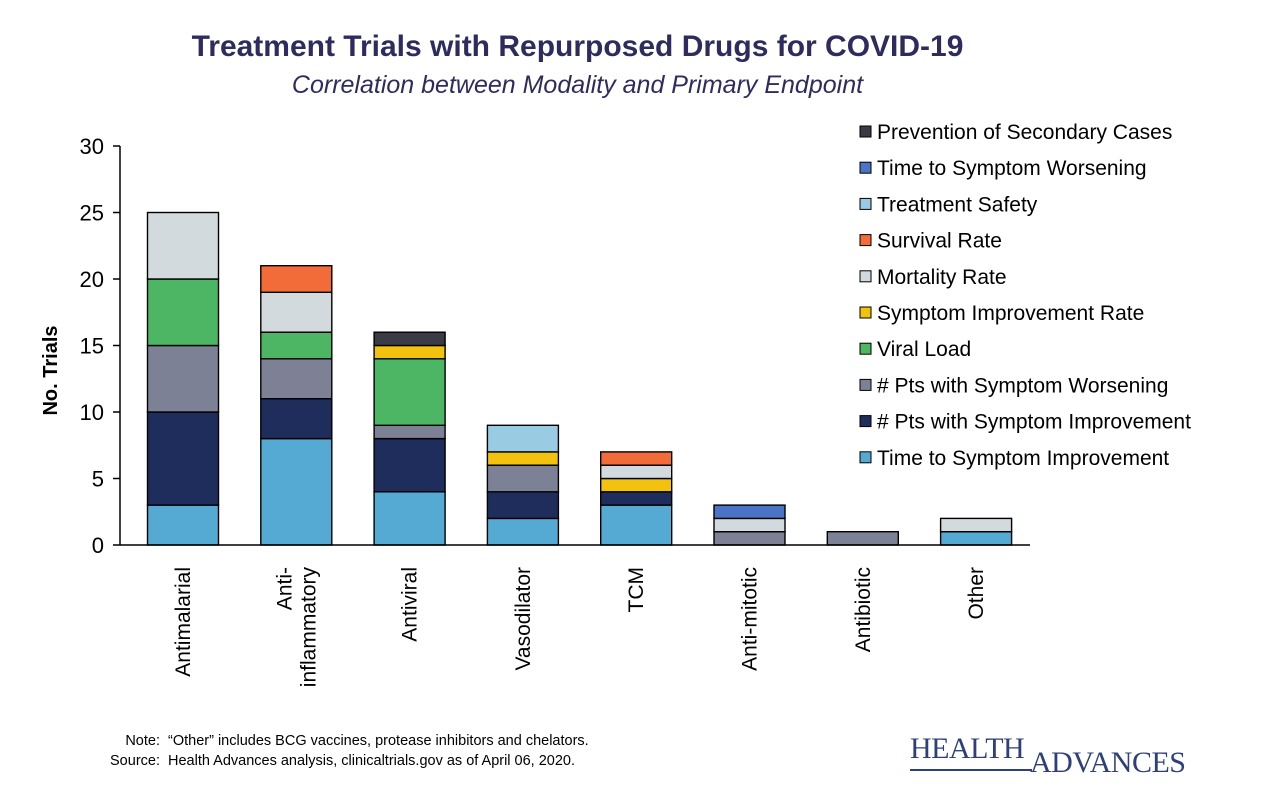 The width and height of the screenshot is (1261, 795). I want to click on source-label: Source:, so click(135, 761).